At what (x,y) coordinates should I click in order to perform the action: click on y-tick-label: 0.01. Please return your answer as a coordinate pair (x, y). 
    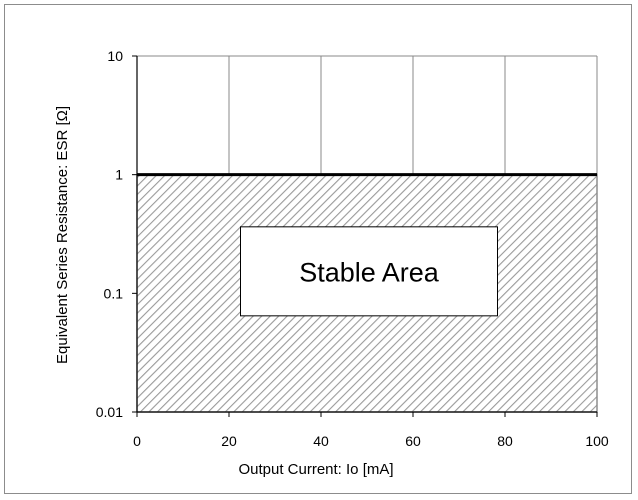
    Looking at the image, I should click on (109, 412).